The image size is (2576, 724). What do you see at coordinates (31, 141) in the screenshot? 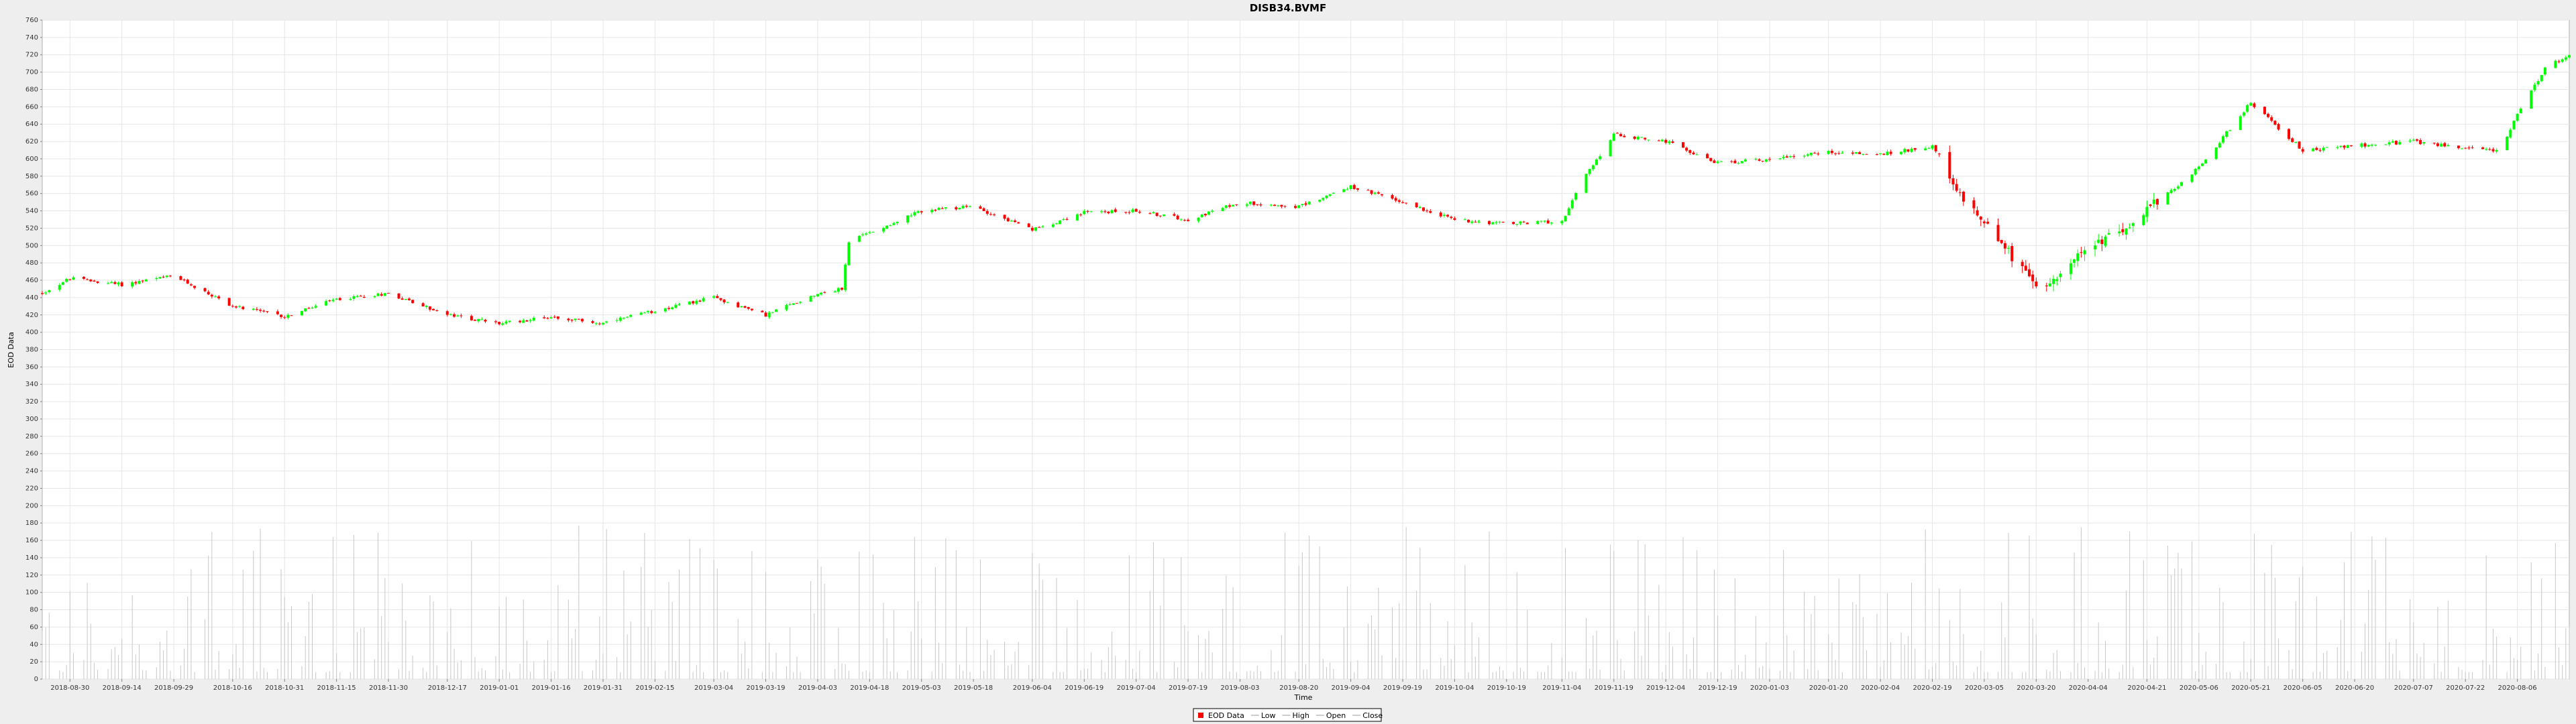
I see `y-tick-label: 620` at bounding box center [31, 141].